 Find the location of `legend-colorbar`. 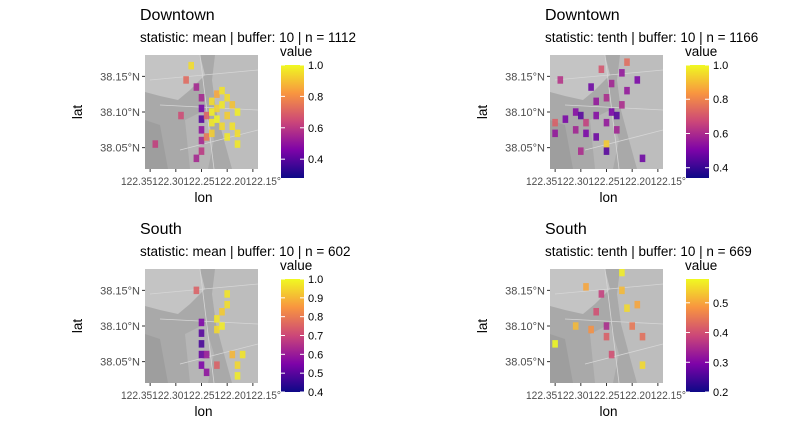

legend-colorbar is located at coordinates (292, 335).